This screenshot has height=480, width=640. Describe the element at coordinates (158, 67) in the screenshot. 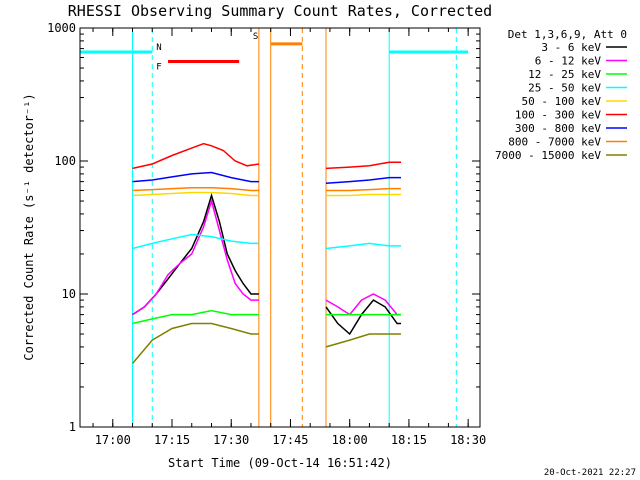

I see `annotation-f: F` at that location.